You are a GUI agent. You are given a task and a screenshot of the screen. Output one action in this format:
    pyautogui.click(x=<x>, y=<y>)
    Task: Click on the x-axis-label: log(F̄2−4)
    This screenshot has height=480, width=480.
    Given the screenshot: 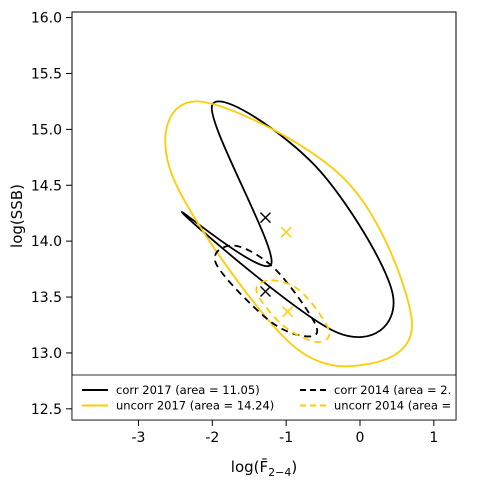 What is the action you would take?
    pyautogui.click(x=264, y=468)
    